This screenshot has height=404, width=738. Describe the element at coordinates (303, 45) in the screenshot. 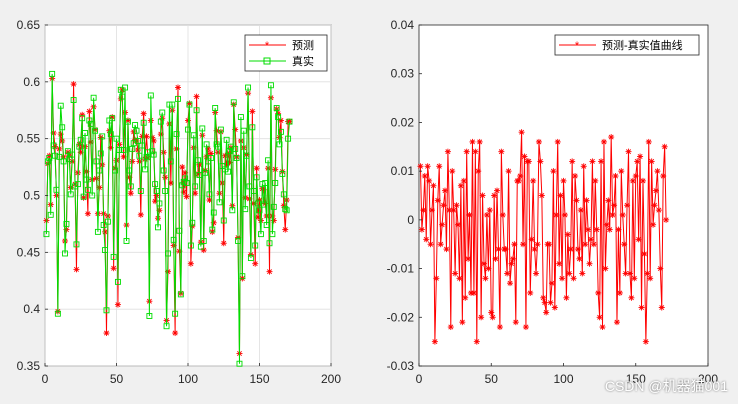

I see `legend-label-pred: 预测` at that location.